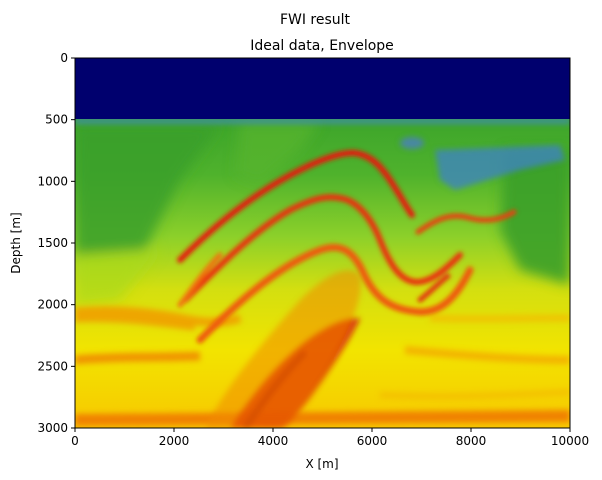  I want to click on y-tick-label: 1000, so click(52, 181).